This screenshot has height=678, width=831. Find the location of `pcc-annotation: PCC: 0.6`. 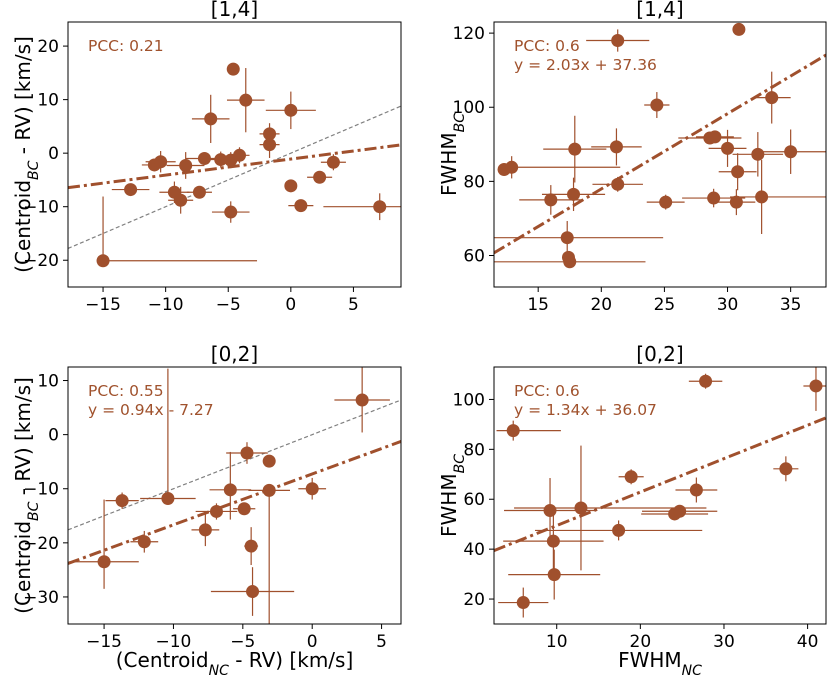

pcc-annotation: PCC: 0.6 is located at coordinates (547, 46).